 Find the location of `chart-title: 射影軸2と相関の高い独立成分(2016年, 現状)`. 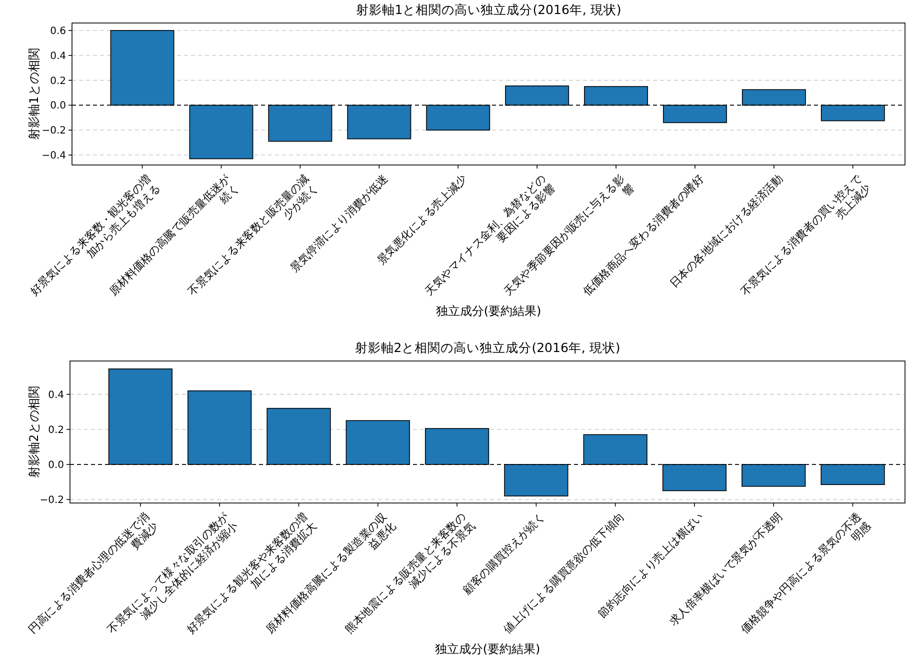

chart-title: 射影軸2と相関の高い独立成分(2016年, 現状) is located at coordinates (487, 347).